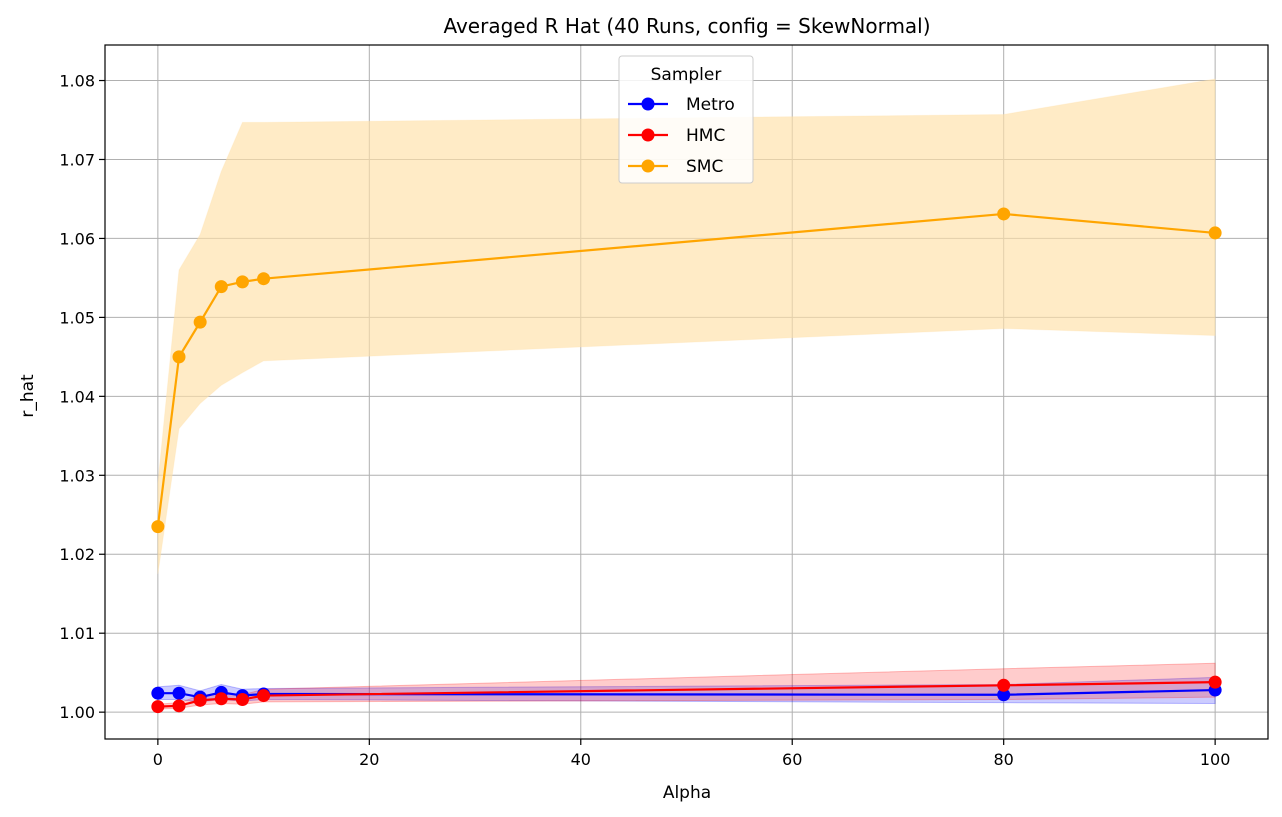  I want to click on legend-label-metro: Metro, so click(710, 105).